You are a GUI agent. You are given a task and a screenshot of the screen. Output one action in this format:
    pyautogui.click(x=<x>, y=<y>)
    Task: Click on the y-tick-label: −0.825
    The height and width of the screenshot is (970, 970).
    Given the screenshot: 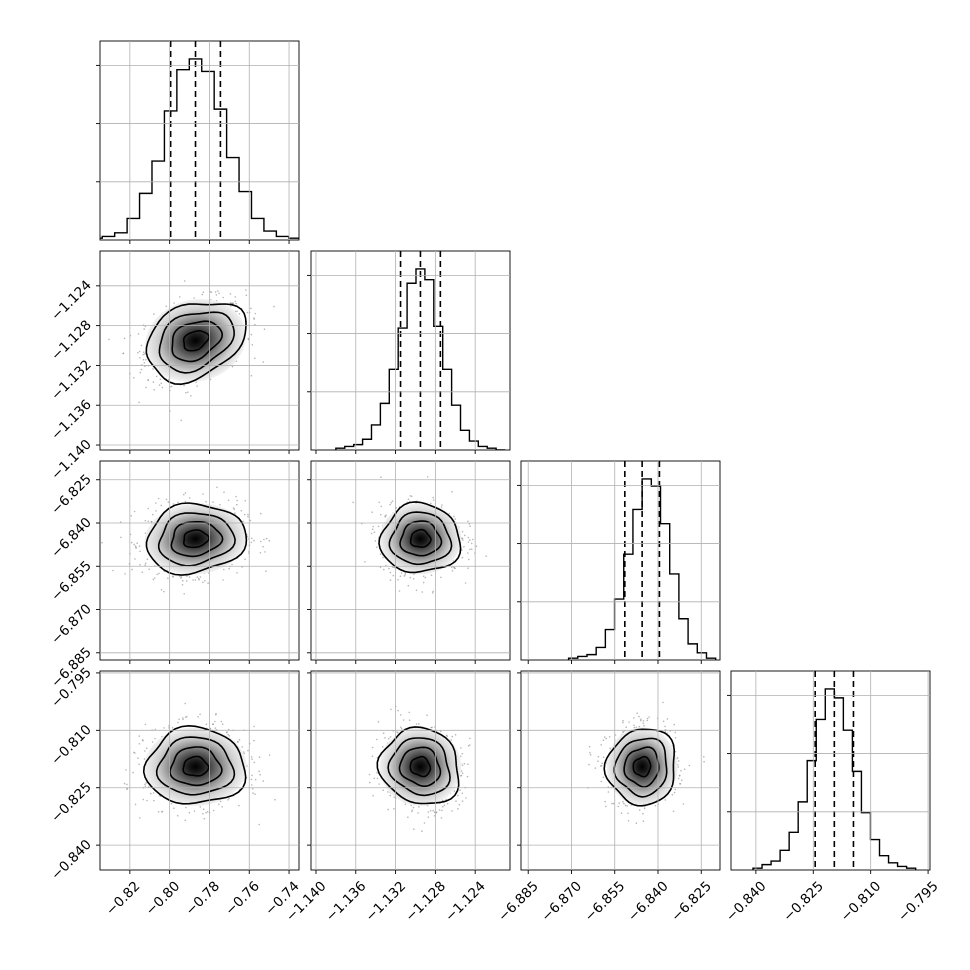 What is the action you would take?
    pyautogui.click(x=71, y=802)
    